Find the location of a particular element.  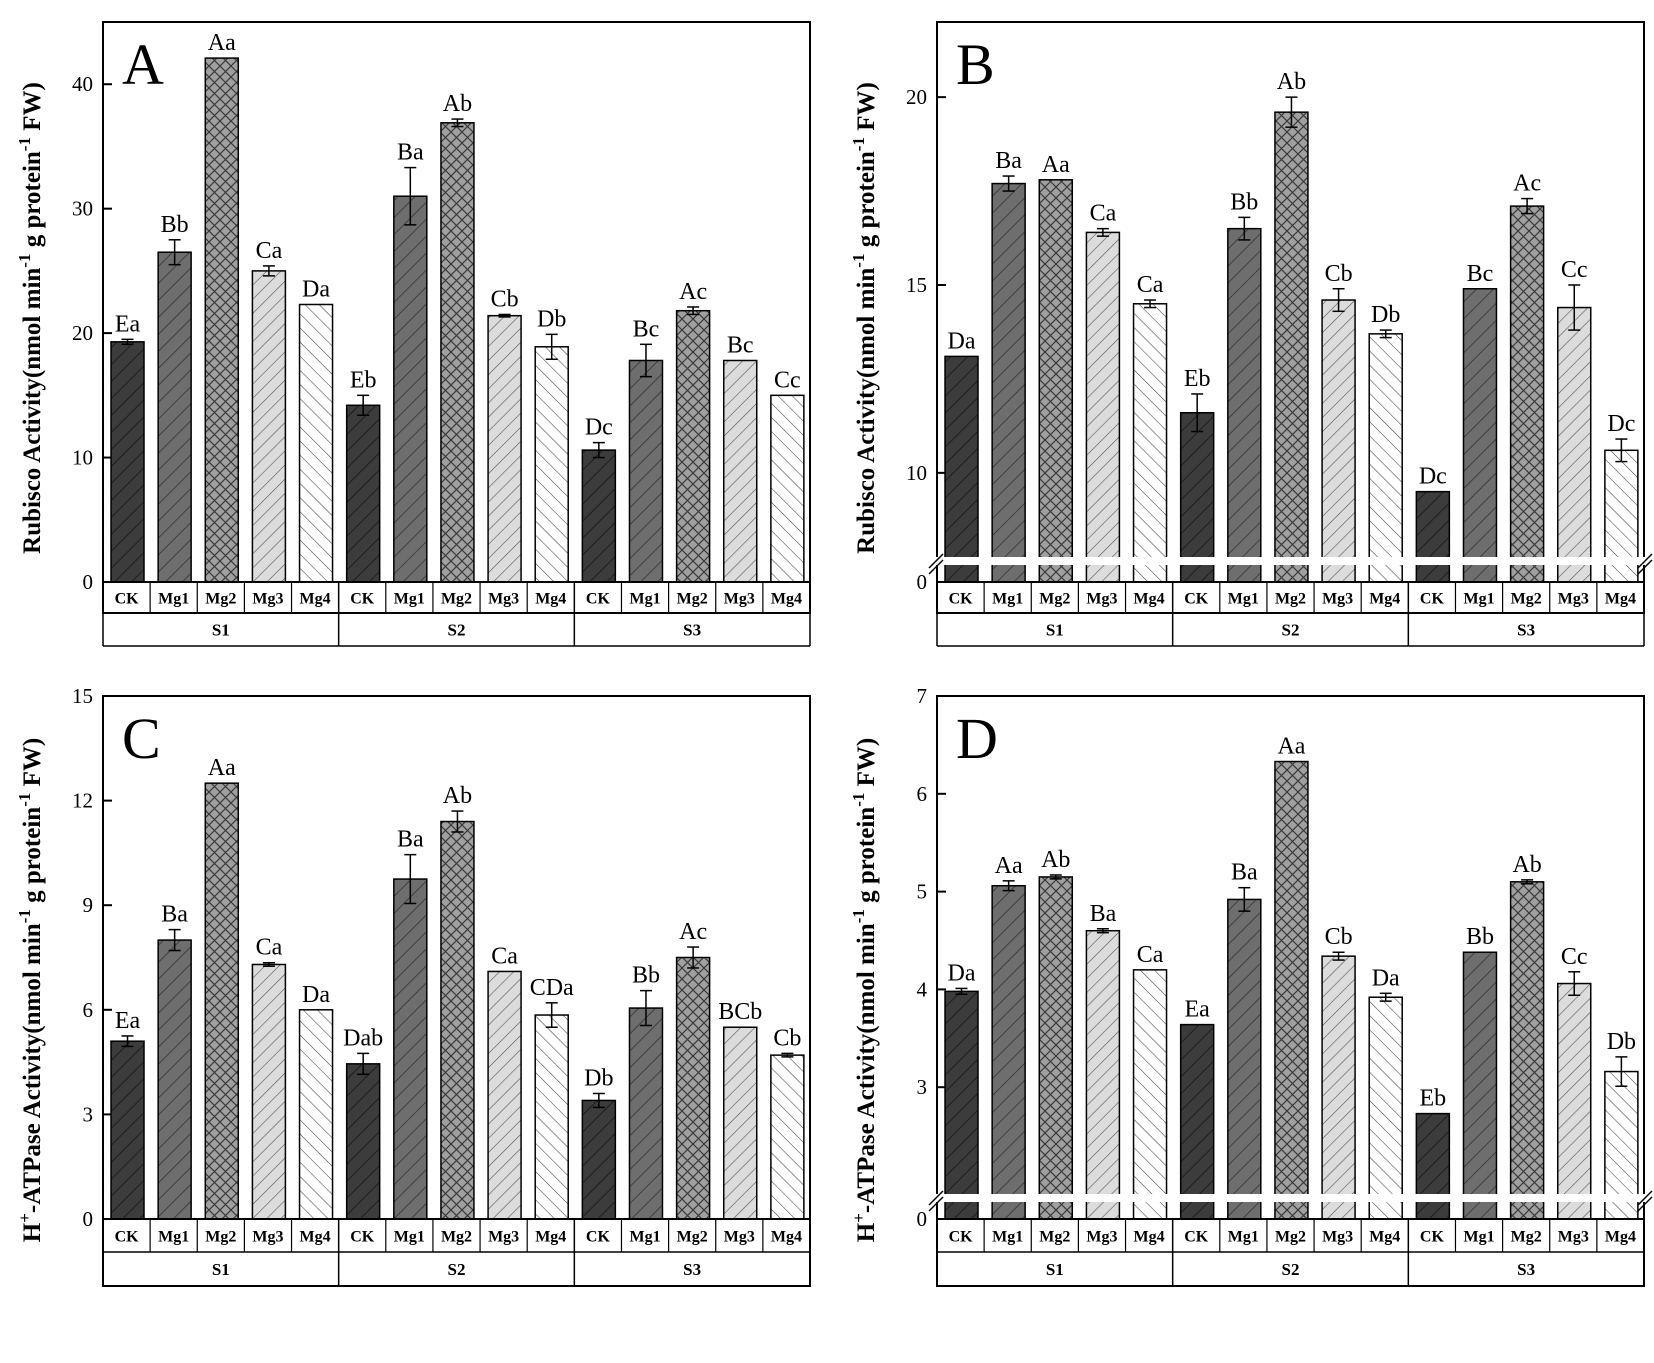

y-tick-label-break: 0 is located at coordinates (922, 582).